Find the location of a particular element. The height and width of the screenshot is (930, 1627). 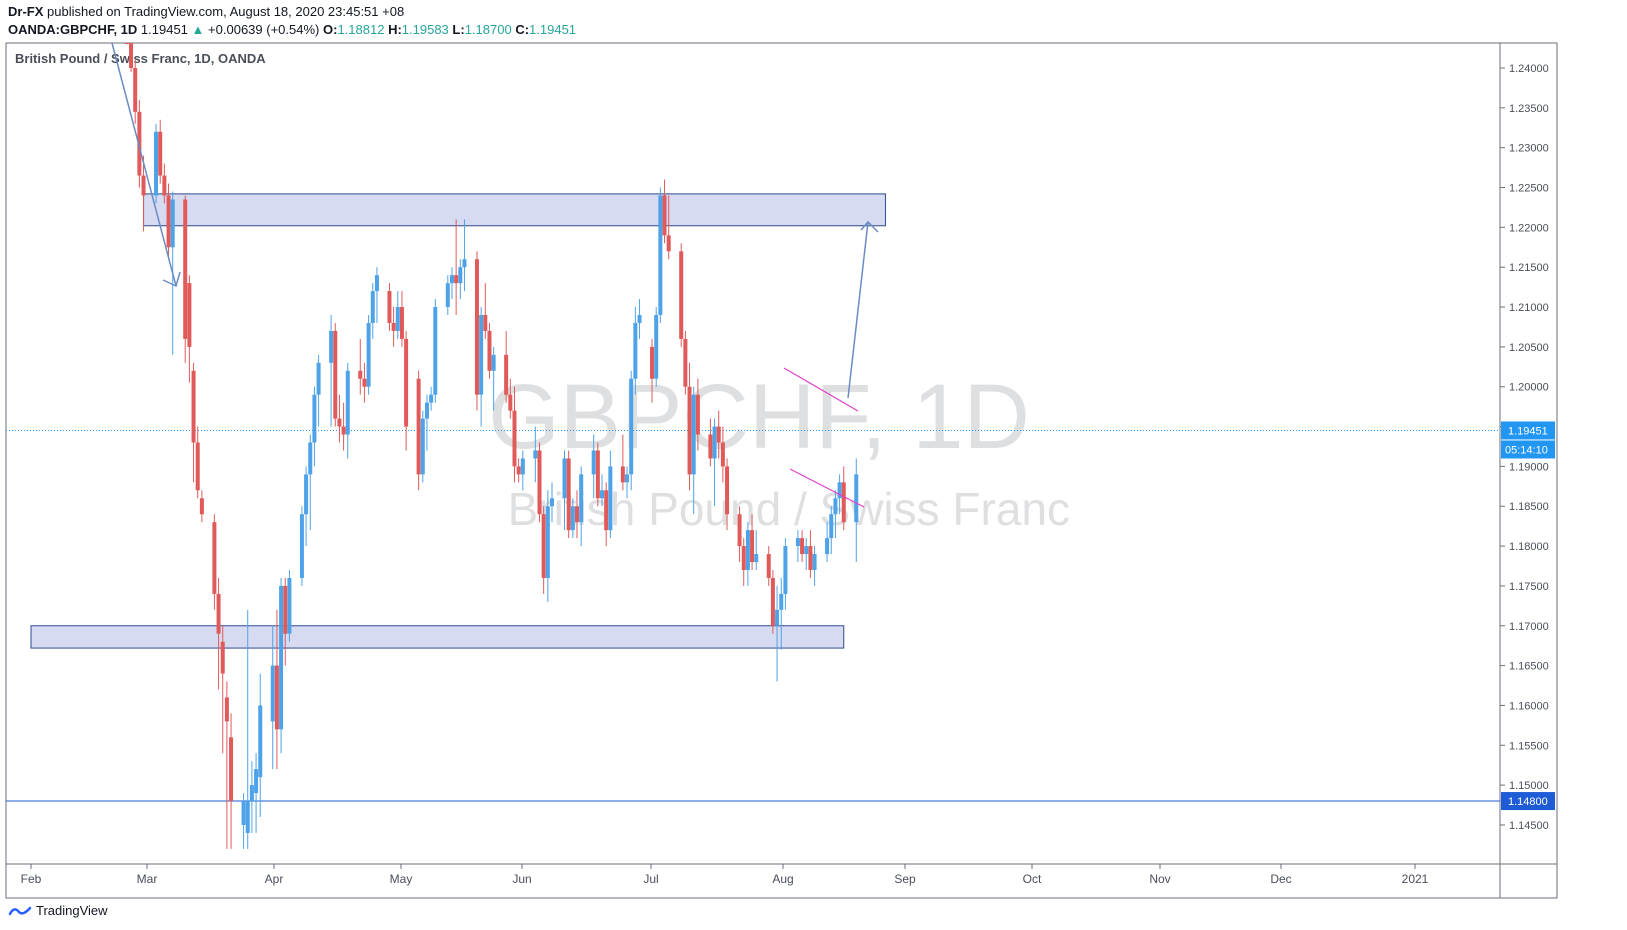

down-arrow-line is located at coordinates (144, 164).